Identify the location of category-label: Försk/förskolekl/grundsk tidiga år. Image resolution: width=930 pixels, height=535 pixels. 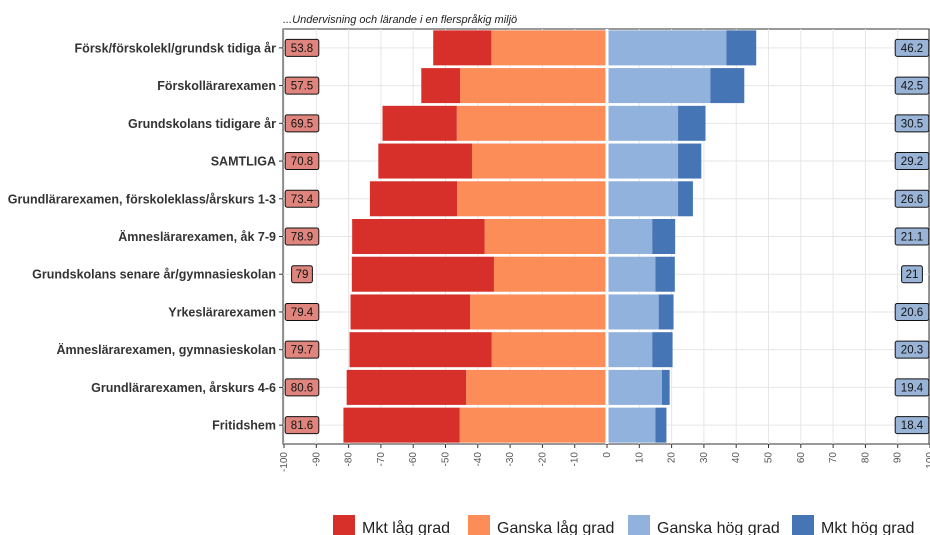
(176, 48).